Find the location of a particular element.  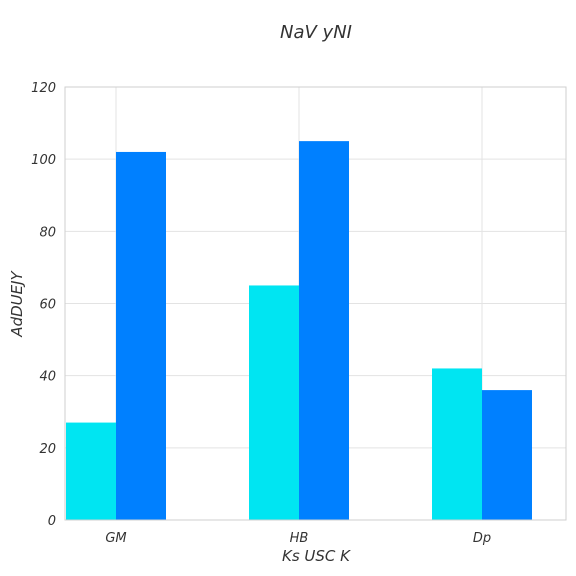

x-tick-label: GM is located at coordinates (115, 538).